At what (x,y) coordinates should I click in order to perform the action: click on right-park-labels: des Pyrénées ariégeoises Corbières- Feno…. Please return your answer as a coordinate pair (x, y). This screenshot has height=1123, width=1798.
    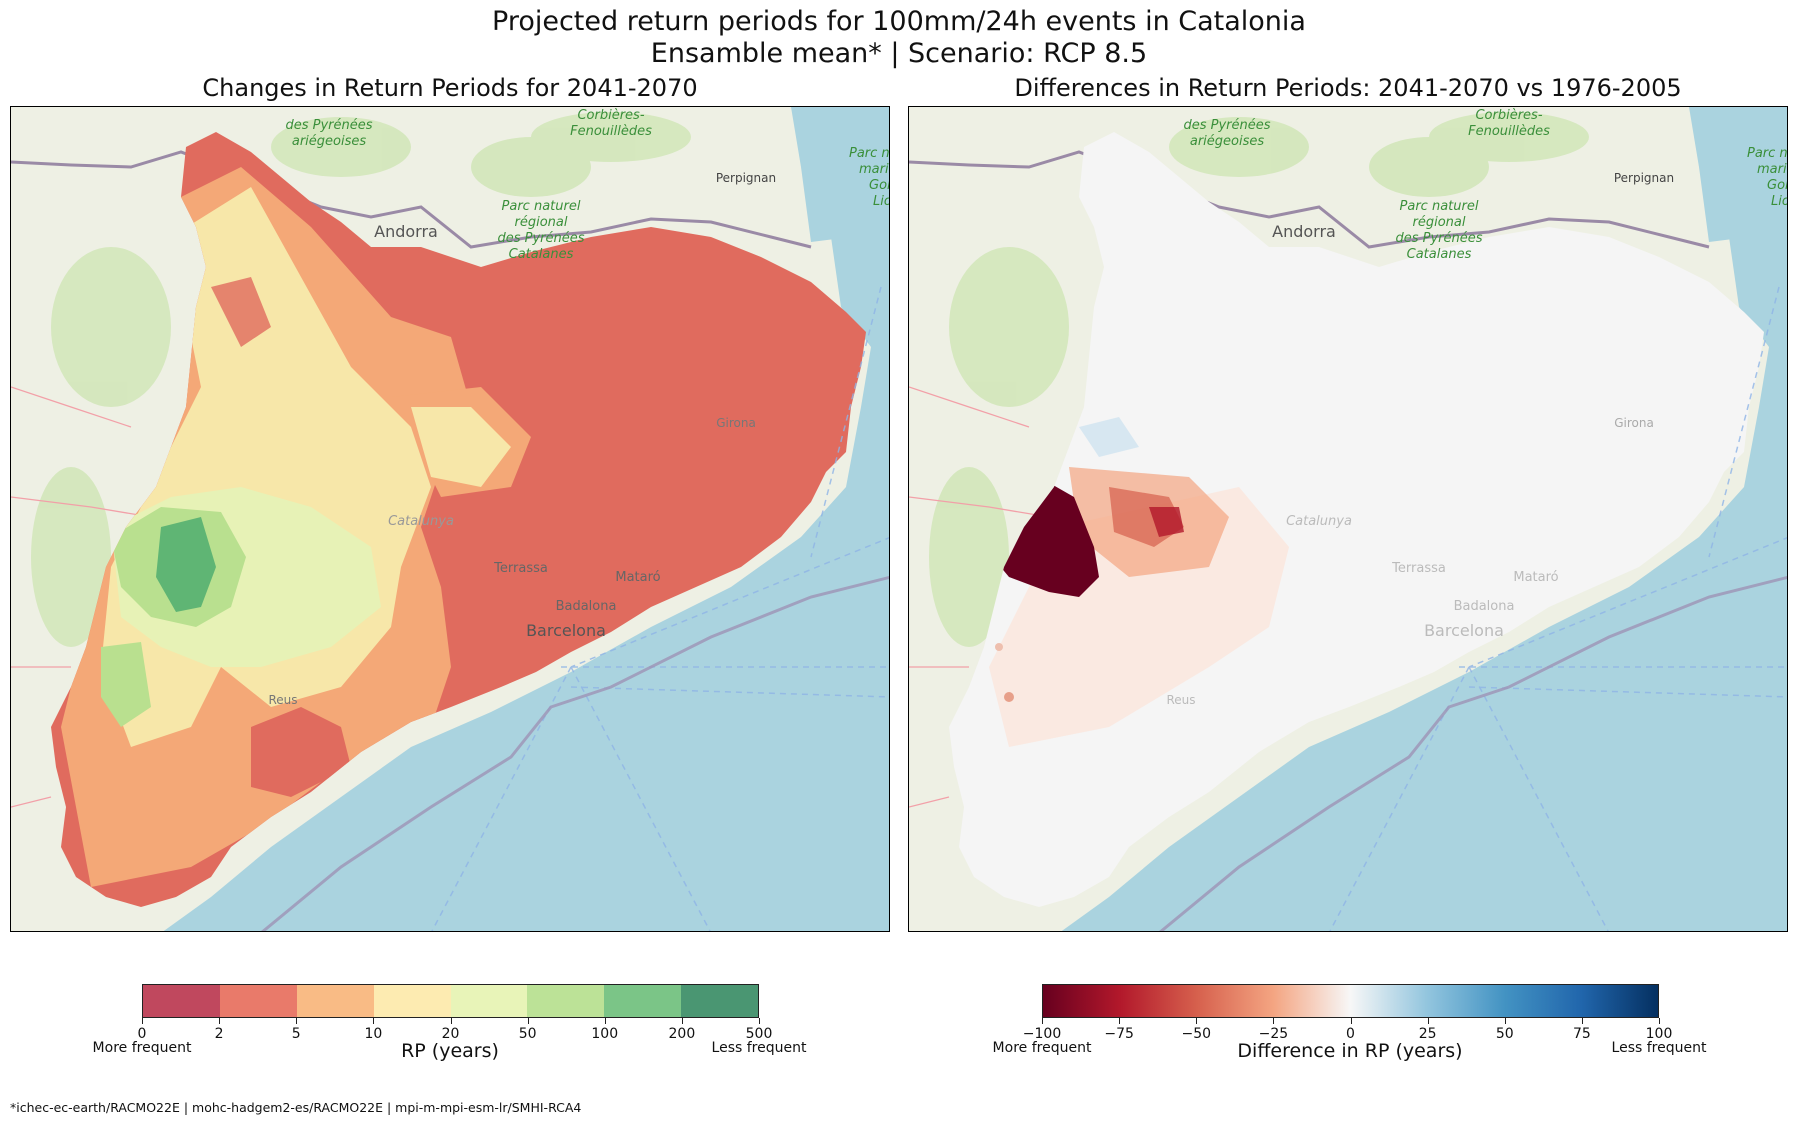
    Looking at the image, I should click on (1366, 185).